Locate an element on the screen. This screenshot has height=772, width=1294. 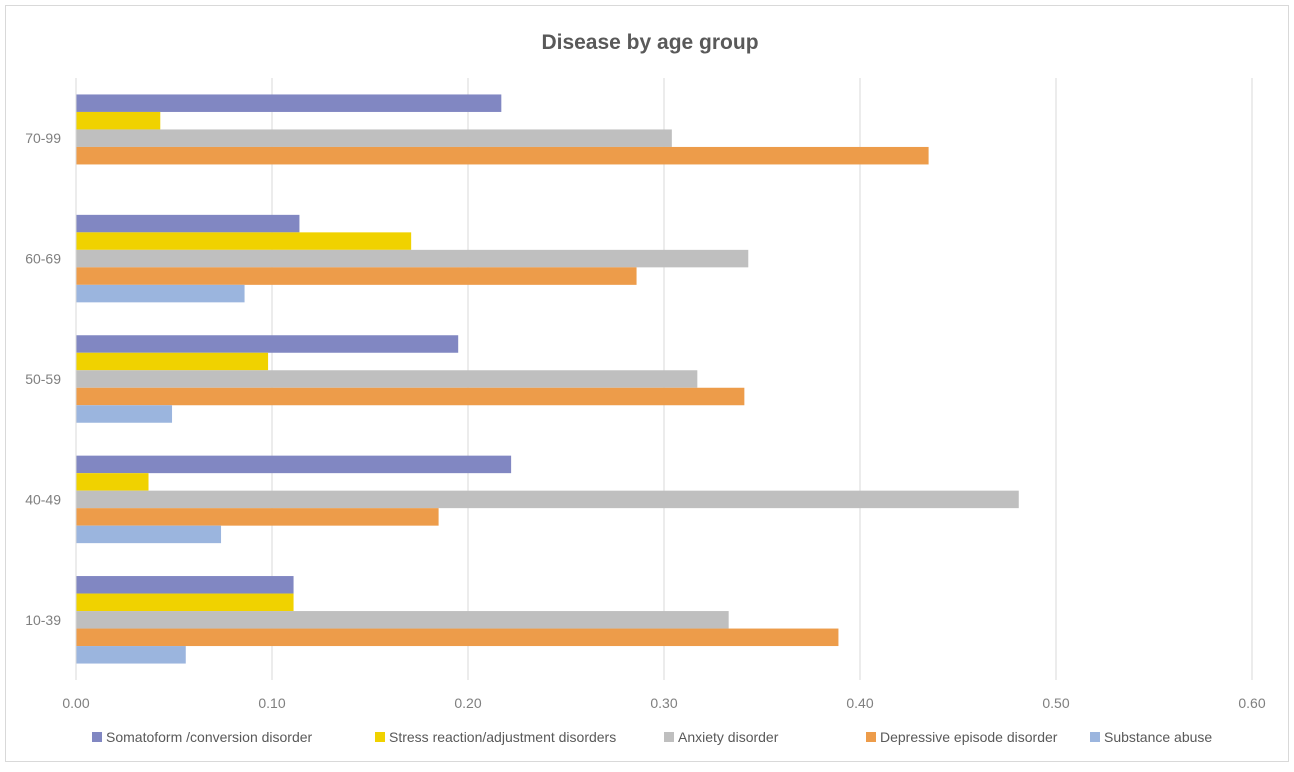
y-tick-label: 70-99 is located at coordinates (43, 138).